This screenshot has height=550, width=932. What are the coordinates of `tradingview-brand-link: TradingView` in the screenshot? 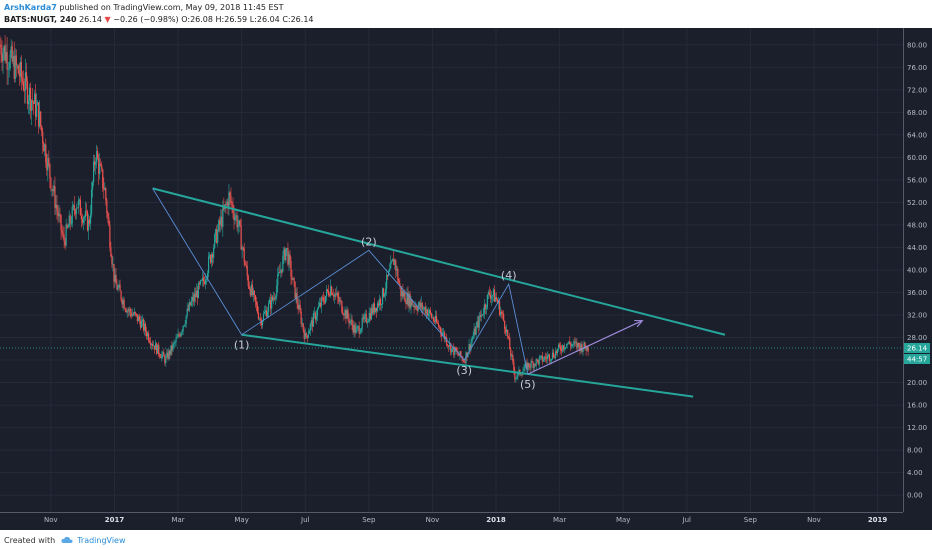 It's located at (101, 540).